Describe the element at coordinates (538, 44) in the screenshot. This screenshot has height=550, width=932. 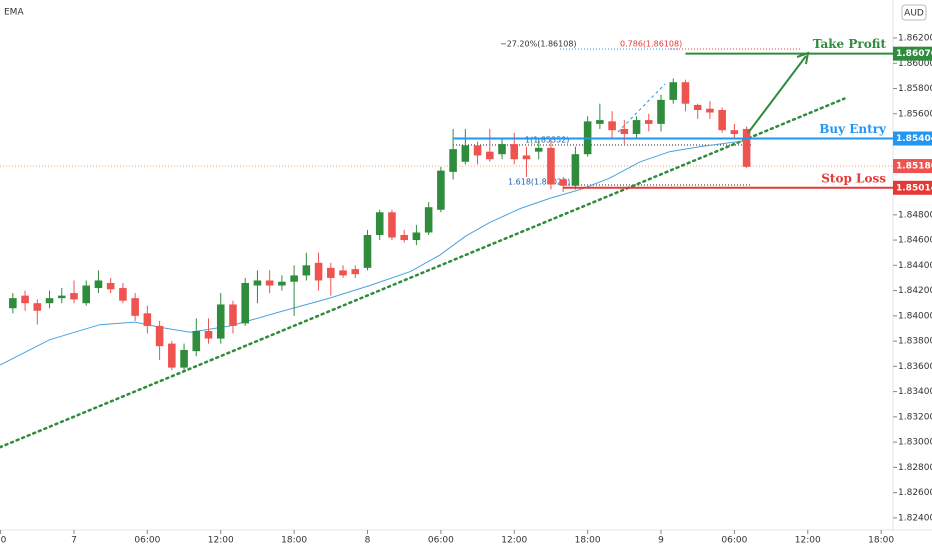
I see `fib-label: −27.20%(1.86108)` at that location.